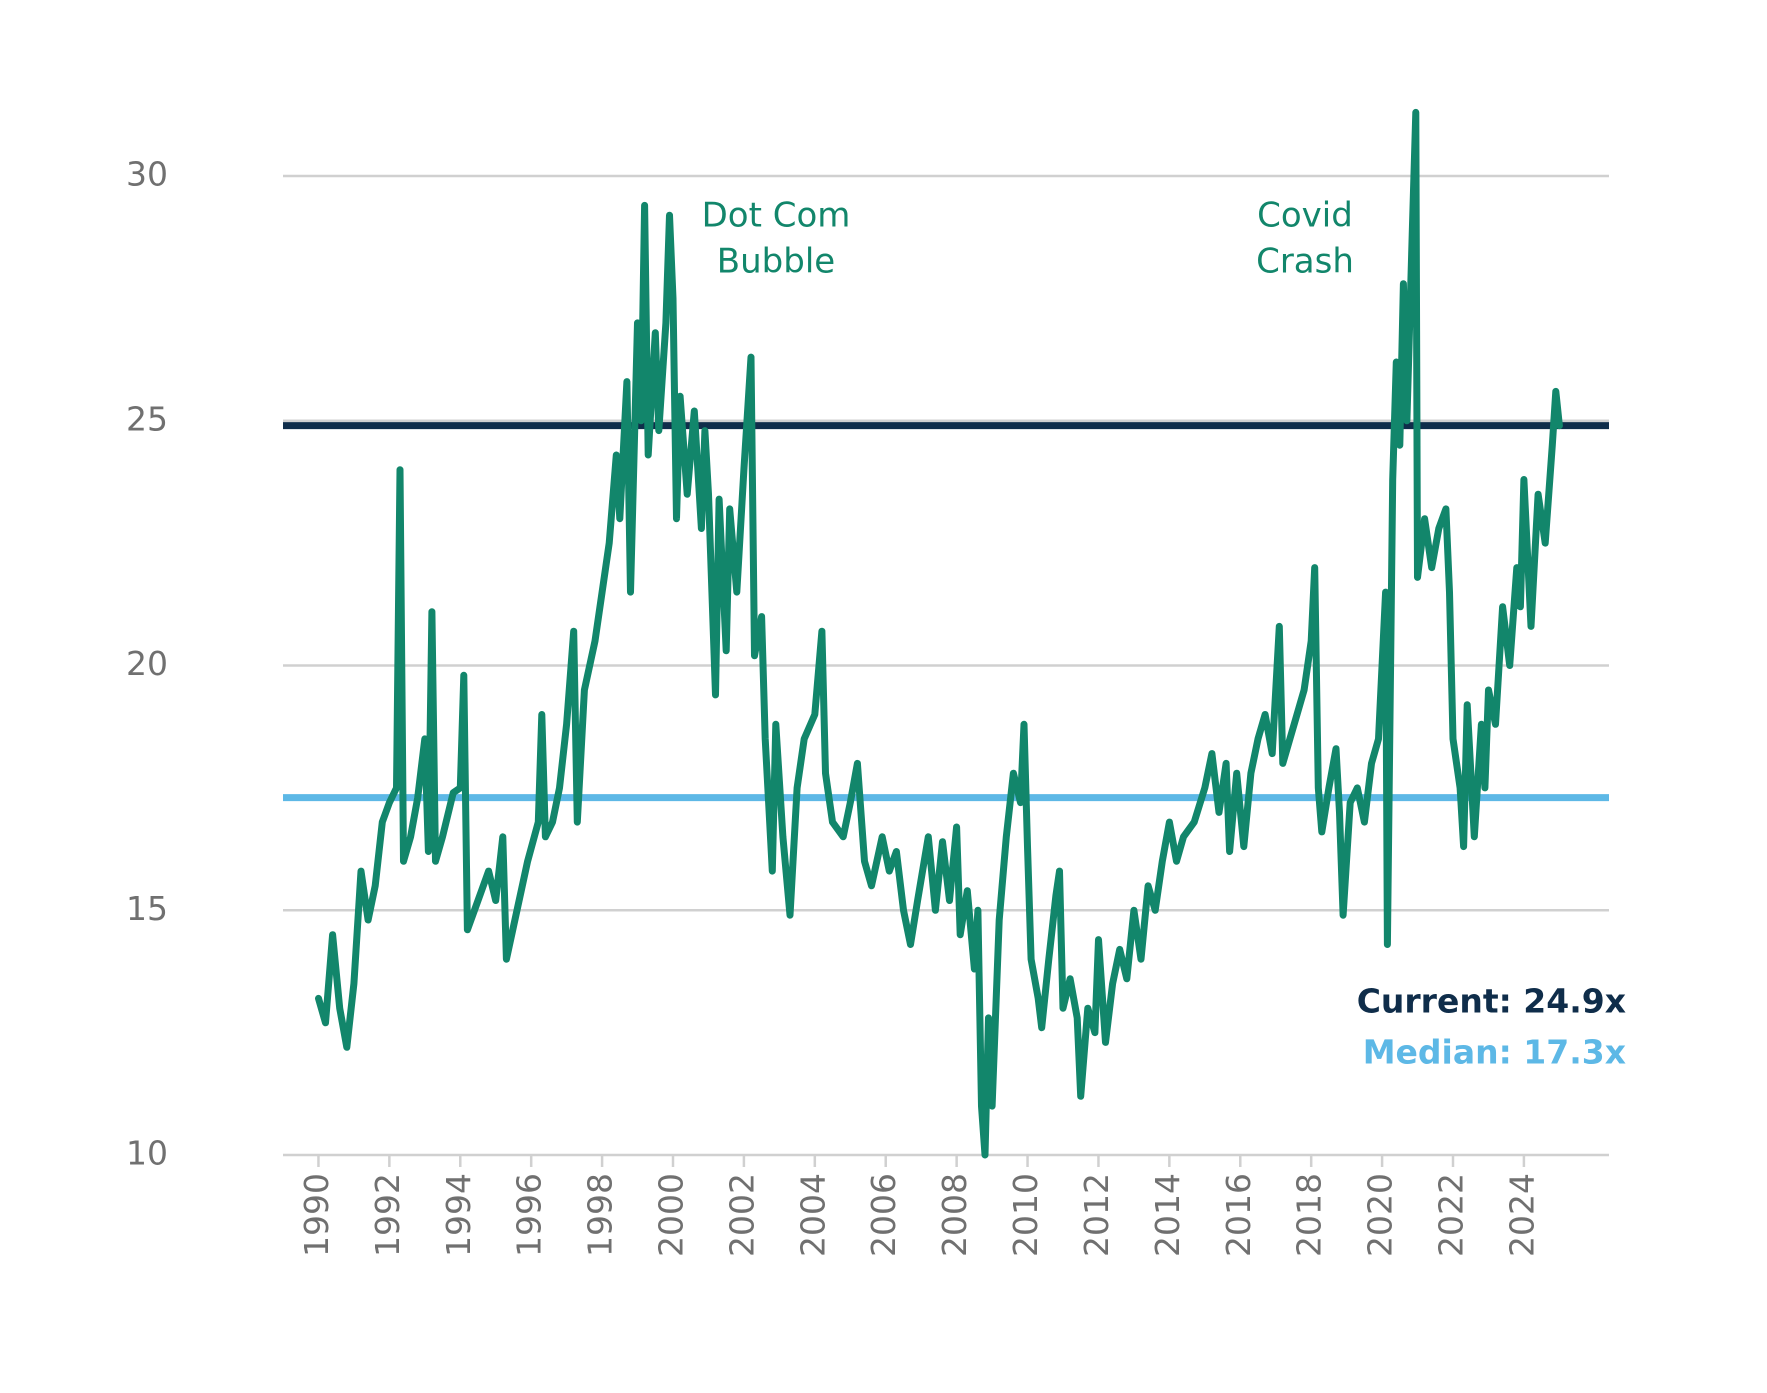 The height and width of the screenshot is (1393, 1767). I want to click on x-tick-label: 2010, so click(1025, 1215).